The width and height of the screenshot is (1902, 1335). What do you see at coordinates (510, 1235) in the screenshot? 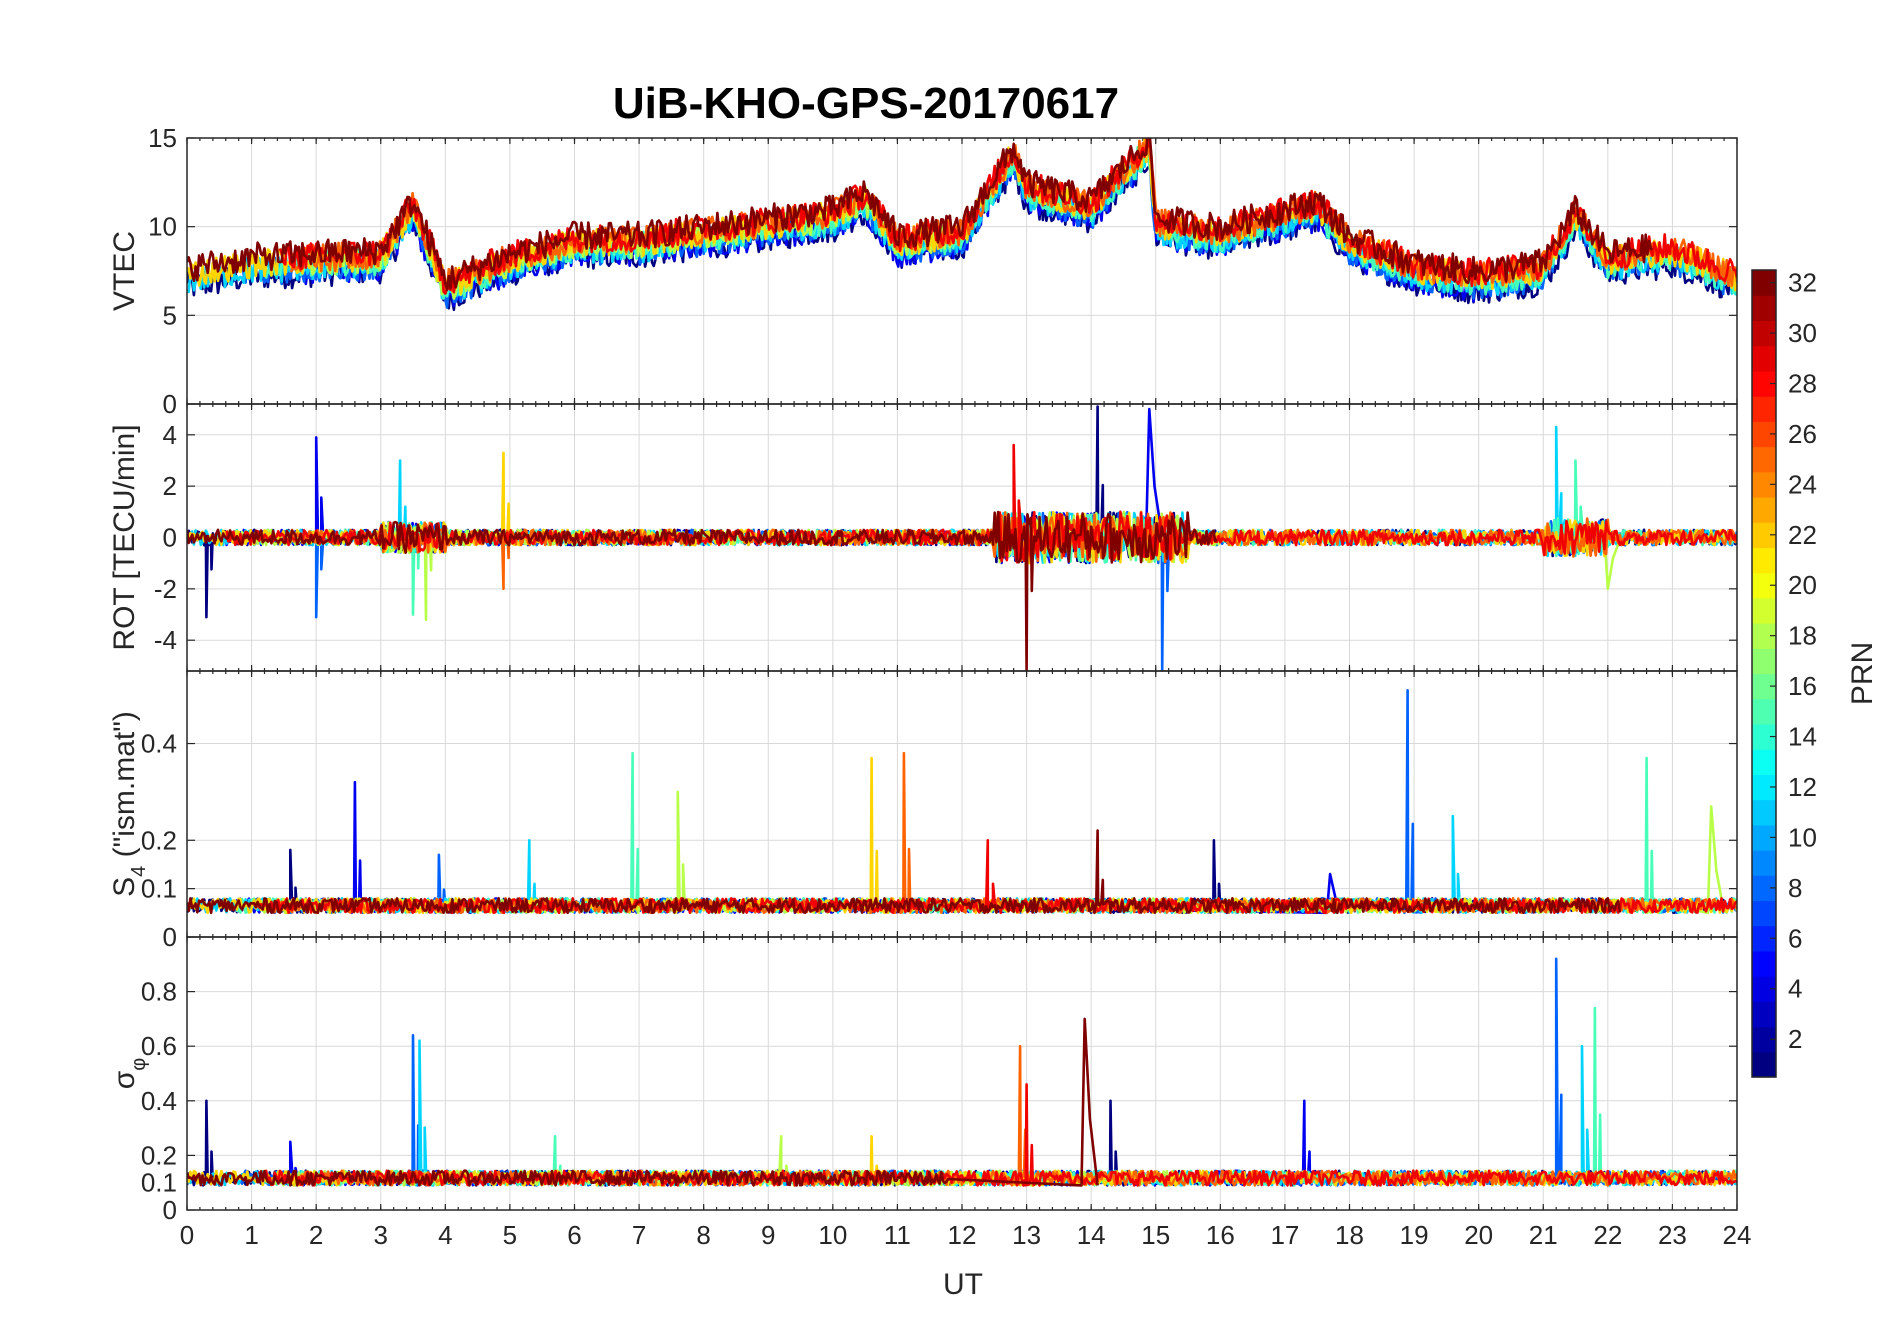
I see `x-tick-label: 5` at bounding box center [510, 1235].